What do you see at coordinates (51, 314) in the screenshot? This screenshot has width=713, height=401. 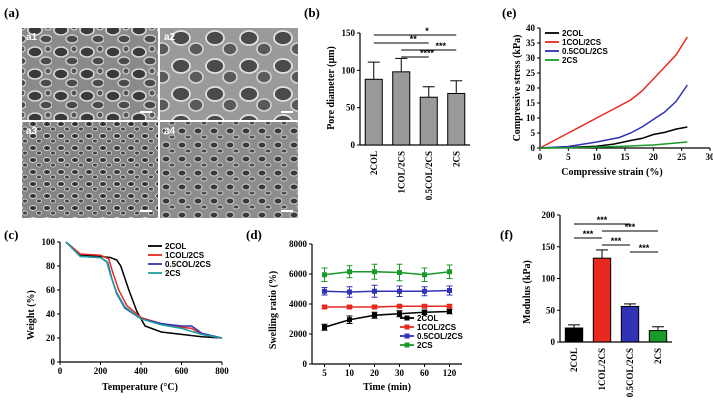 I see `c-y-tick-label: 40` at bounding box center [51, 314].